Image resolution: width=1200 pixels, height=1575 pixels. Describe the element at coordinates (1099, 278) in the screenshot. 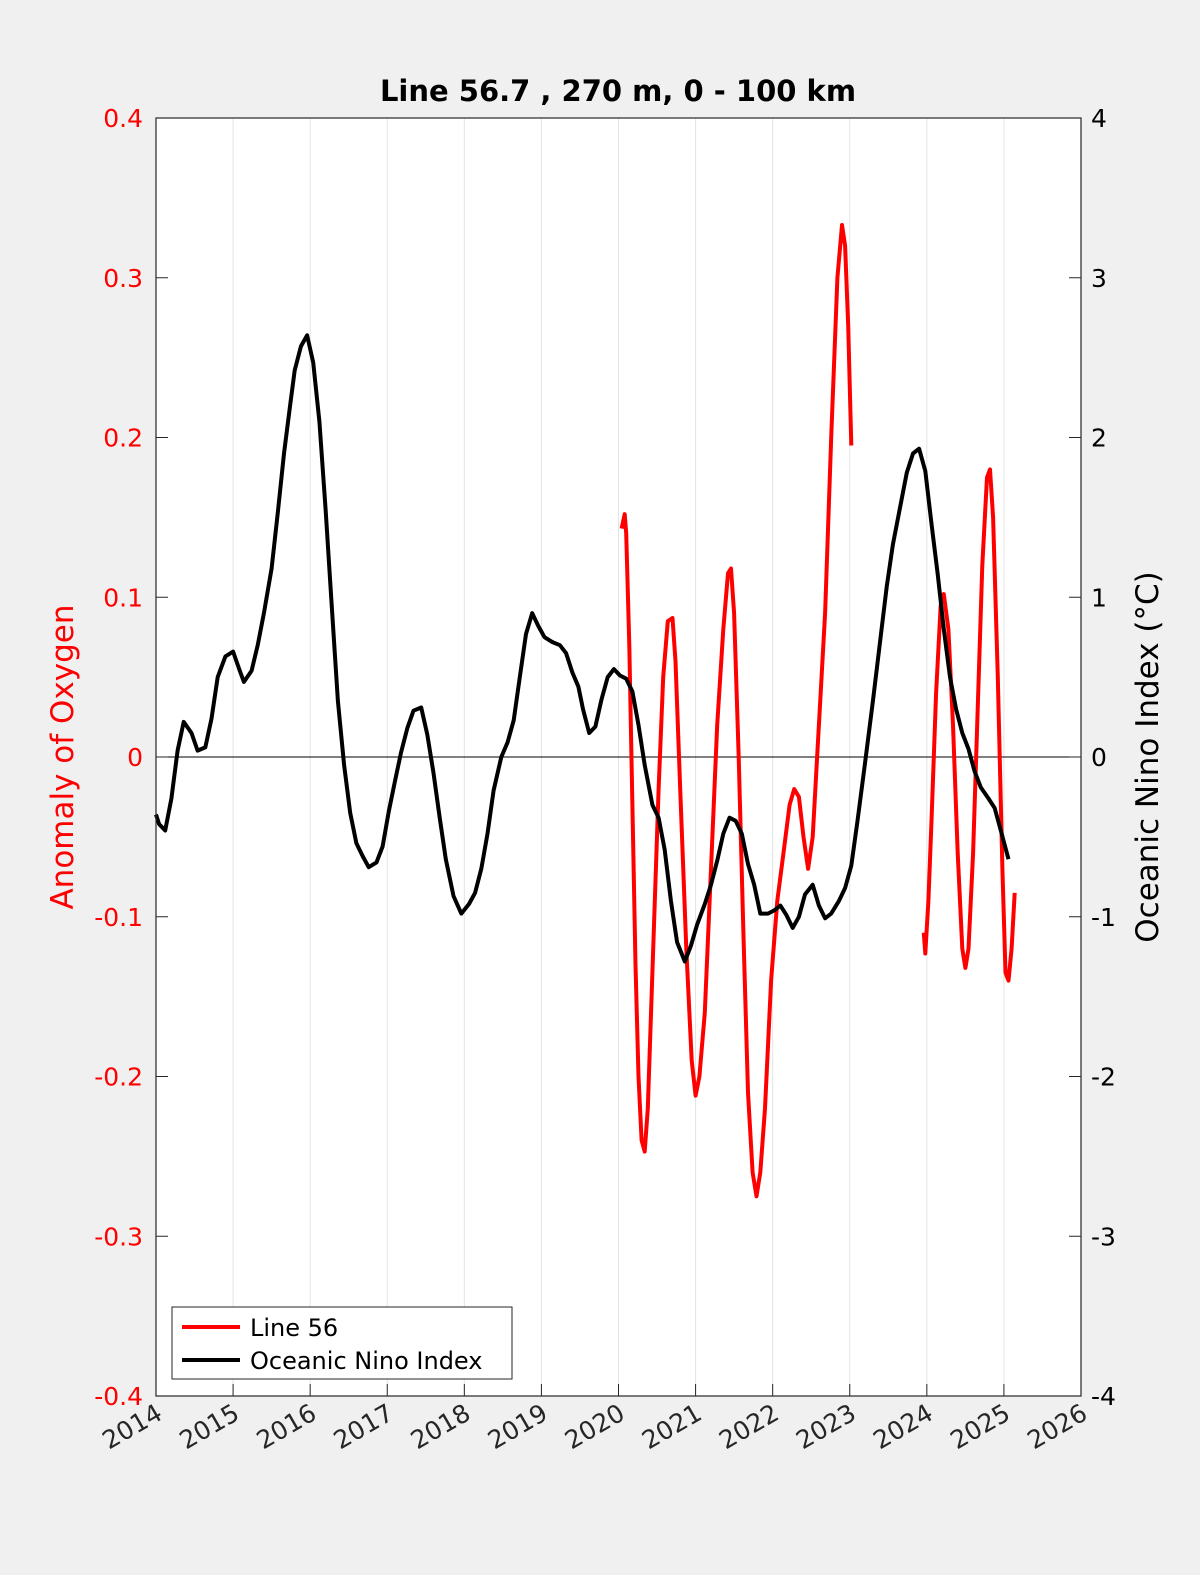

I see `right-tick-label: 3` at that location.